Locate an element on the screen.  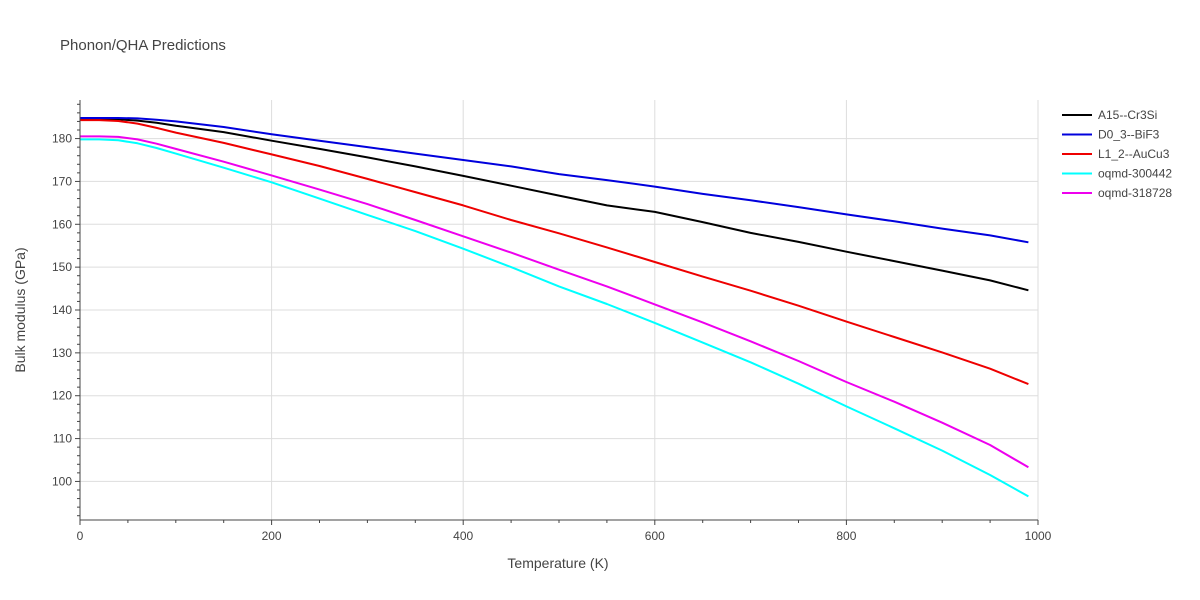
x-tick-label: 400 is located at coordinates (463, 536).